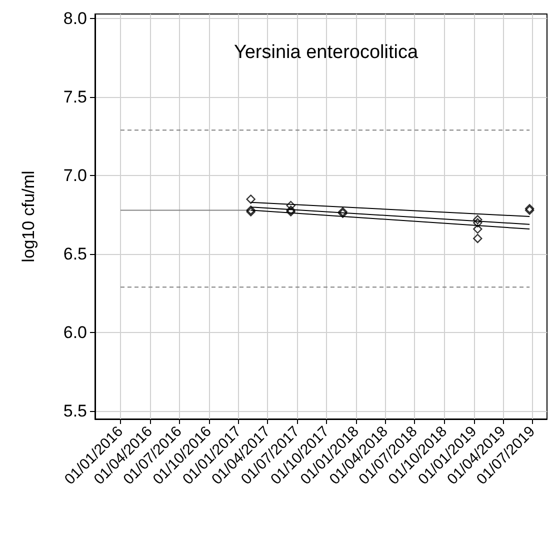  What do you see at coordinates (75, 97) in the screenshot?
I see `y-tick-label: 7.5` at bounding box center [75, 97].